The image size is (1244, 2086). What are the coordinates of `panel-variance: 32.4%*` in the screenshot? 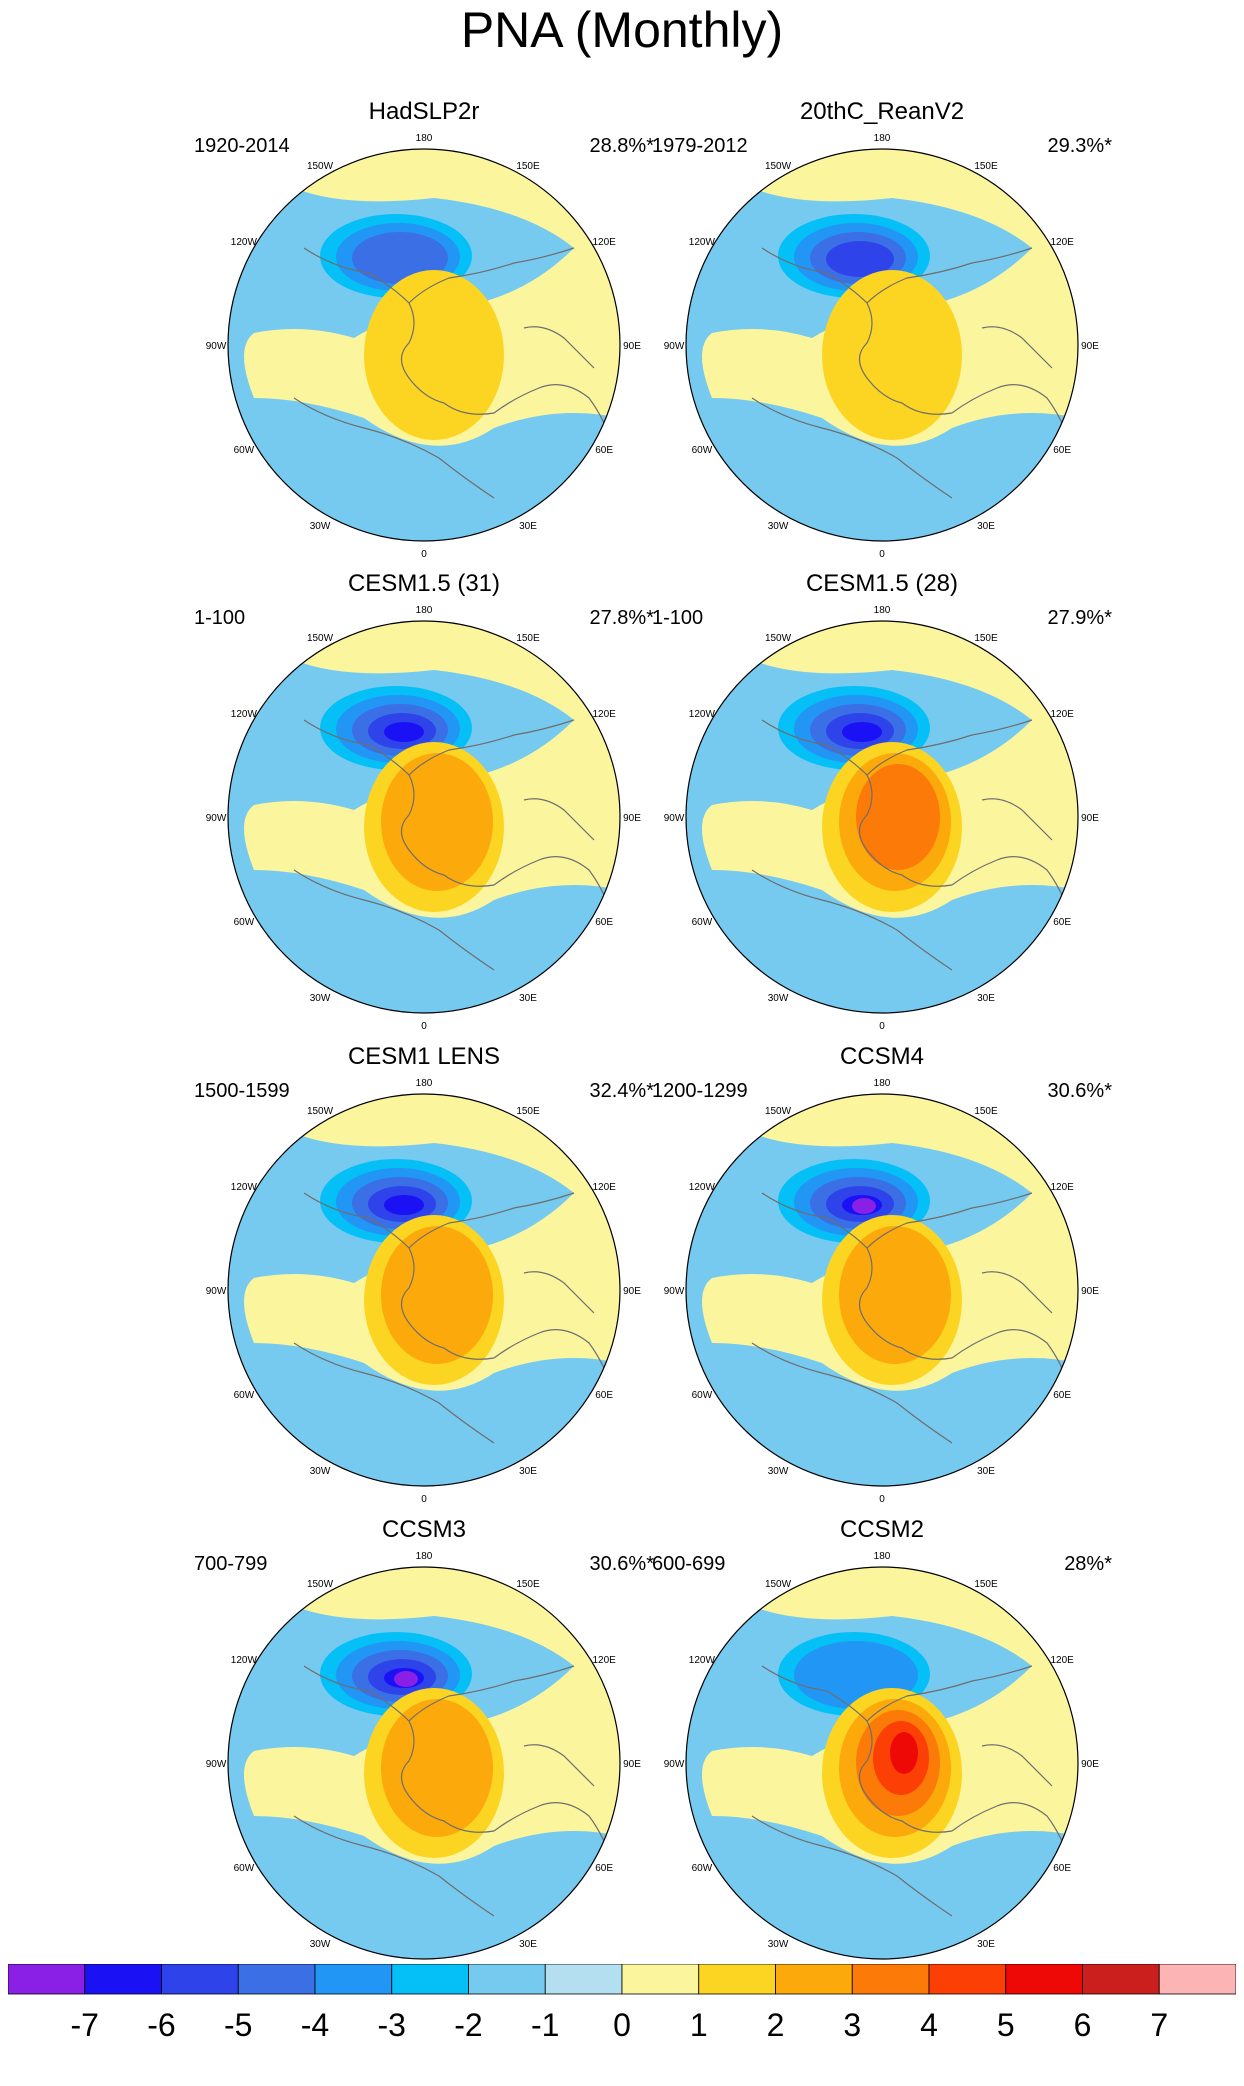 It's located at (622, 1091).